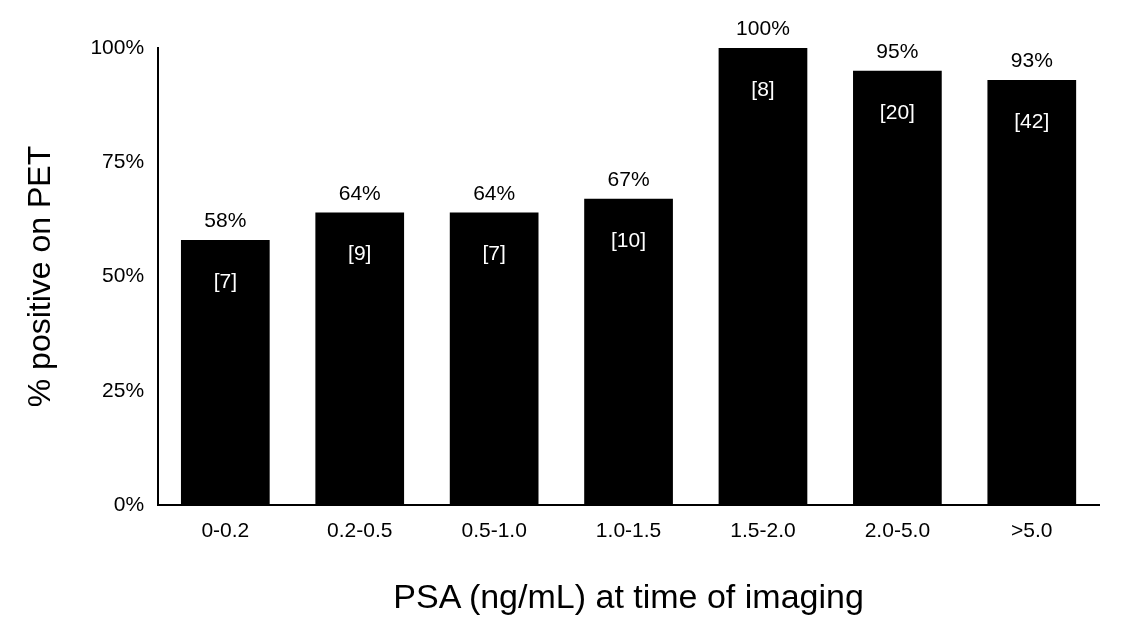  Describe the element at coordinates (1032, 120) in the screenshot. I see `annotation: [42]` at that location.